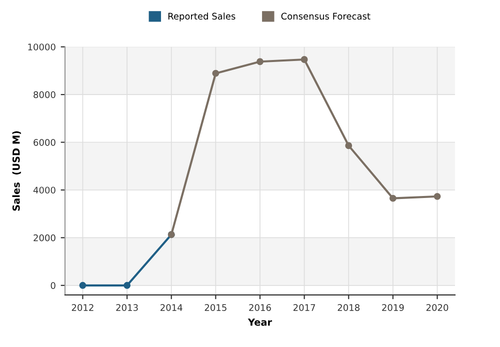  I want to click on x-tick-label: 2016, so click(260, 307).